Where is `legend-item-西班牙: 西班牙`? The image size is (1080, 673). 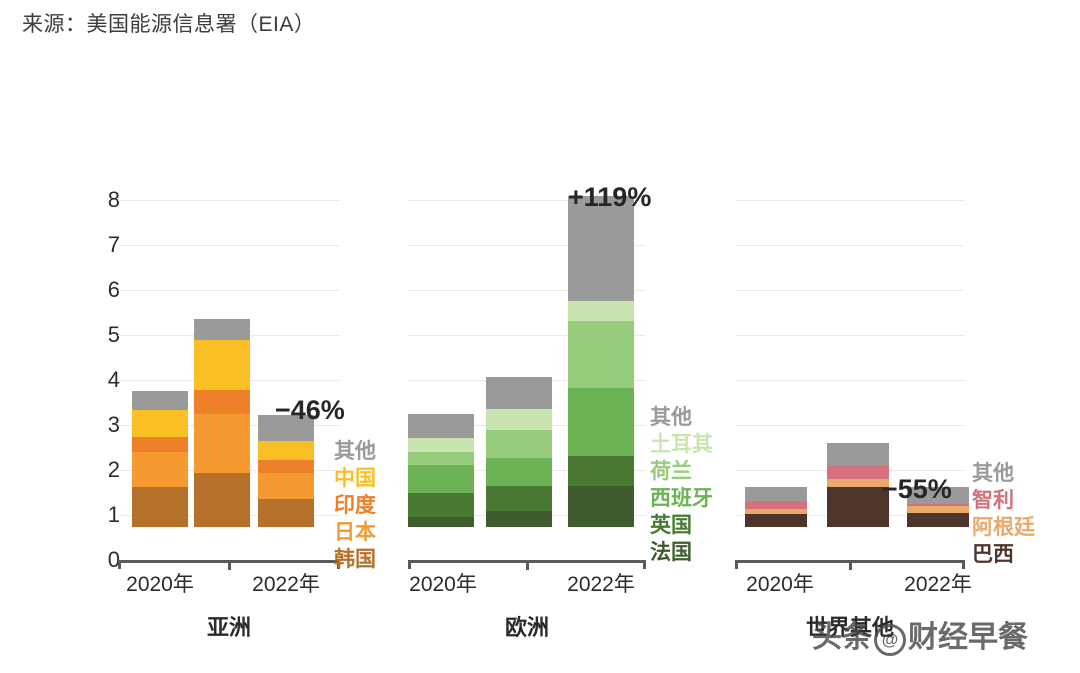 legend-item-西班牙: 西班牙 is located at coordinates (681, 498).